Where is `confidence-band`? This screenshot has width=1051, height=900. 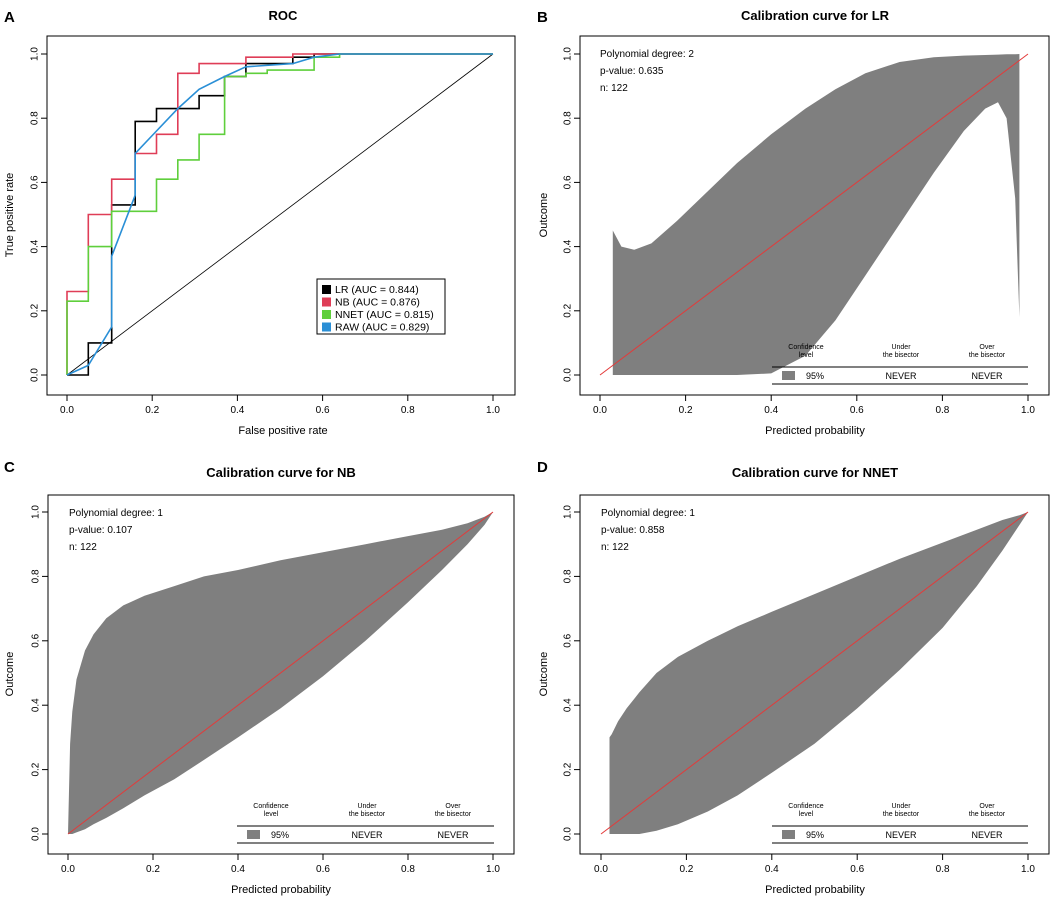
confidence-band is located at coordinates (816, 214).